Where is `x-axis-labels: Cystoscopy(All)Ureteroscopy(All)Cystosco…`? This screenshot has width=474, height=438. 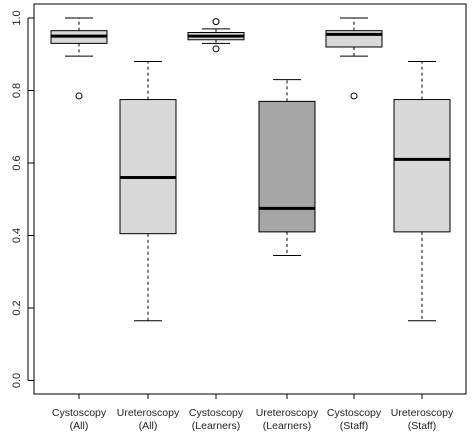
x-axis-labels: Cystoscopy(All)Ureteroscopy(All)Cystosco… is located at coordinates (253, 413).